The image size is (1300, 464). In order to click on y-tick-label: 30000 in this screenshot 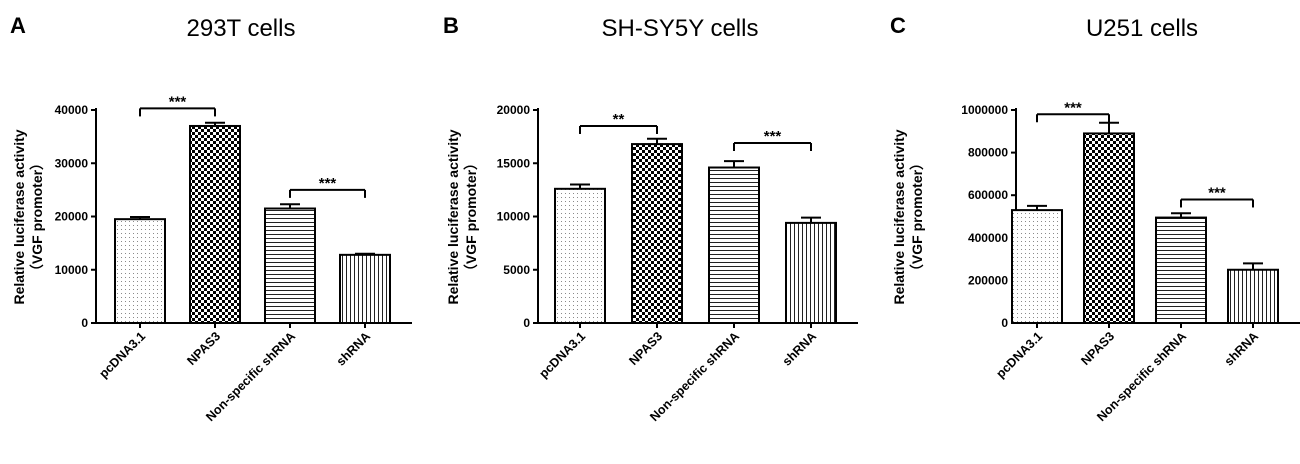, I will do `click(72, 163)`.